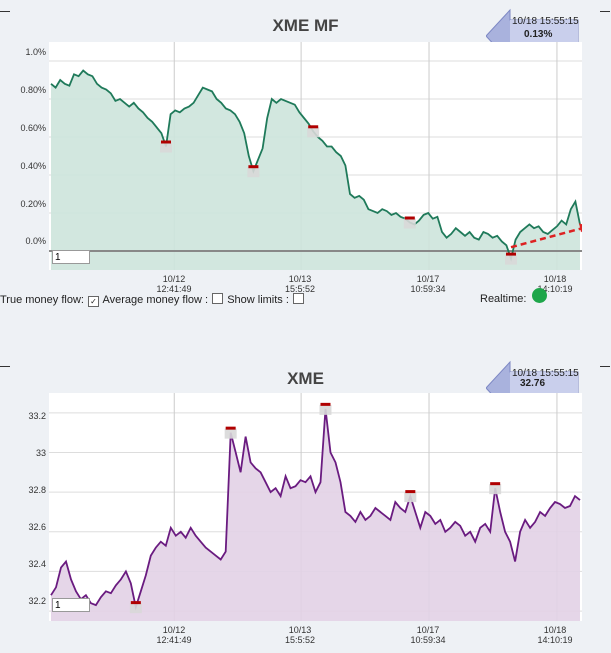 The height and width of the screenshot is (653, 611). I want to click on y-tick-label: 33.2, so click(37, 416).